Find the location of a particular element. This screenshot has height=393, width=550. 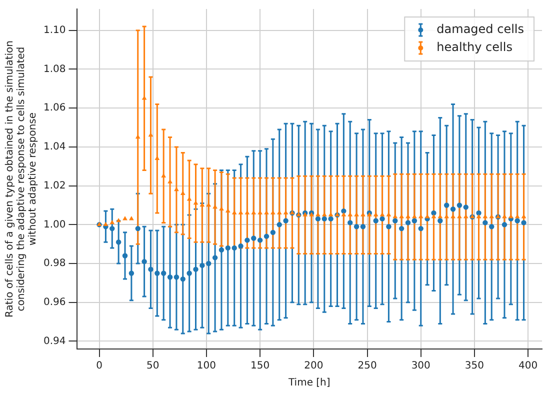

y-tick-label: 1.02 is located at coordinates (55, 186).